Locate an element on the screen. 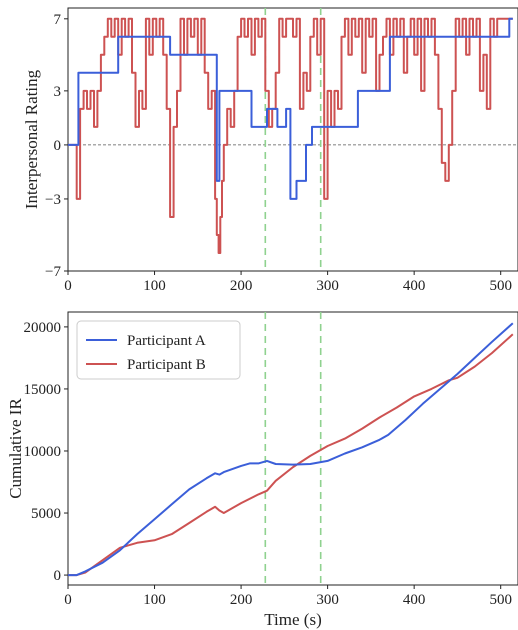 Image resolution: width=518 pixels, height=630 pixels. legend-label-b: Participant B is located at coordinates (166, 365).